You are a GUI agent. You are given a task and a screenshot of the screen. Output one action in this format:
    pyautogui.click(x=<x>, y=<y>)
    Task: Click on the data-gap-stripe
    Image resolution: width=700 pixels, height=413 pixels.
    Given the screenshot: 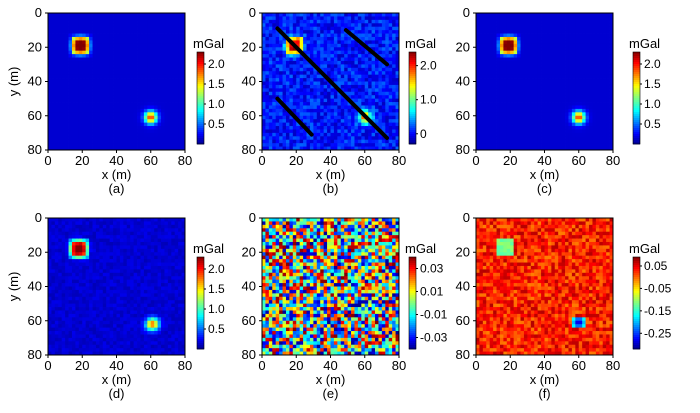 What is the action you would take?
    pyautogui.click(x=332, y=83)
    